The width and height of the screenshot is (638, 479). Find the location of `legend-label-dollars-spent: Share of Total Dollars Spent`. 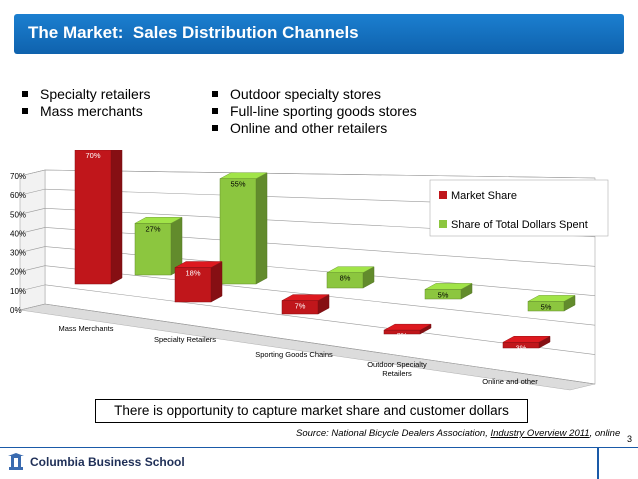

legend-label-dollars-spent: Share of Total Dollars Spent is located at coordinates (519, 225).